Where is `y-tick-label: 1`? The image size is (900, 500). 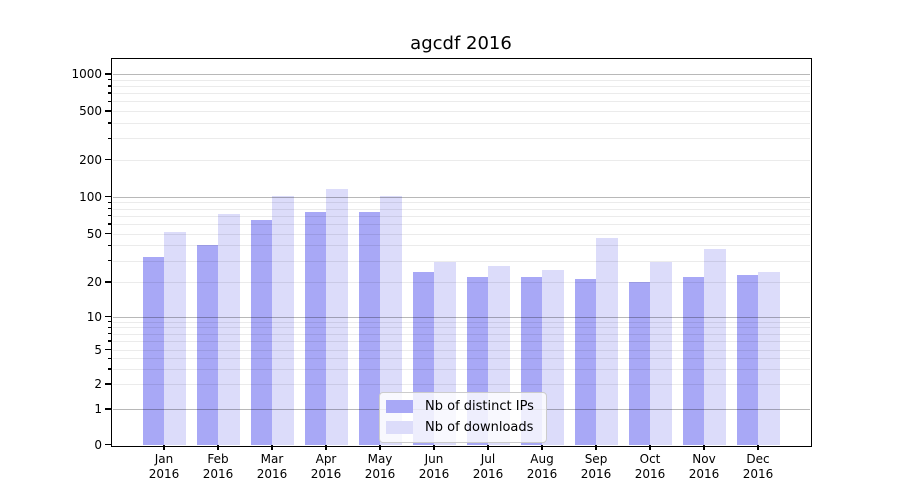 y-tick-label: 1 is located at coordinates (98, 409).